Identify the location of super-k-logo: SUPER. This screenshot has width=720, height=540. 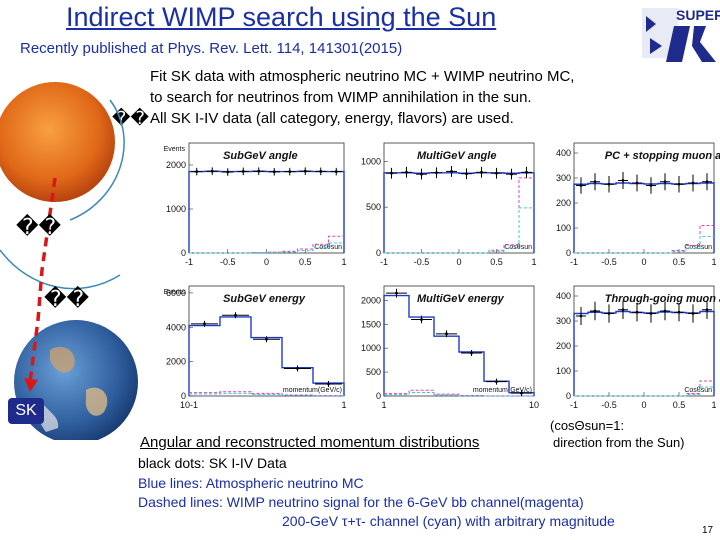
(678, 34).